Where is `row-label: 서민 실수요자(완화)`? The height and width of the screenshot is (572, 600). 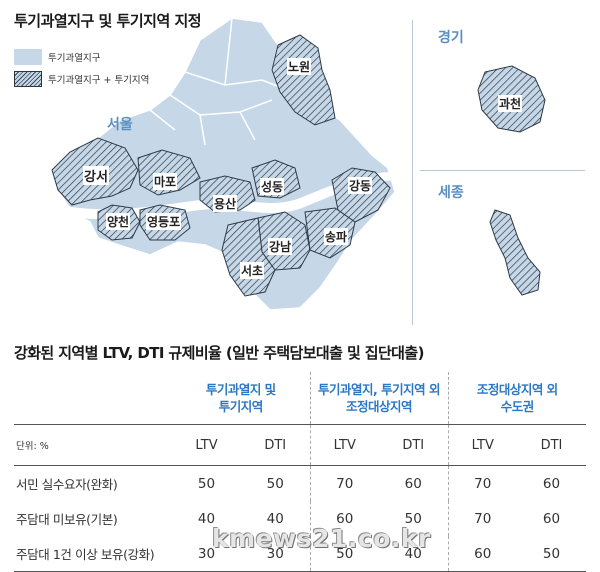
row-label: 서민 실수요자(완화) is located at coordinates (67, 484).